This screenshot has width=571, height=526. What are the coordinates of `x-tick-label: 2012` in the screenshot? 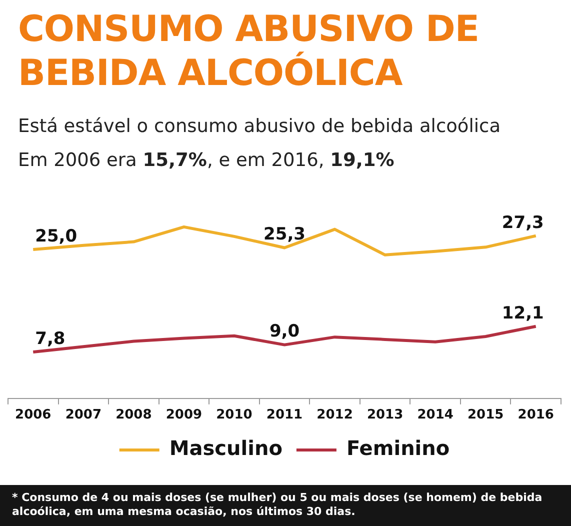 It's located at (334, 415).